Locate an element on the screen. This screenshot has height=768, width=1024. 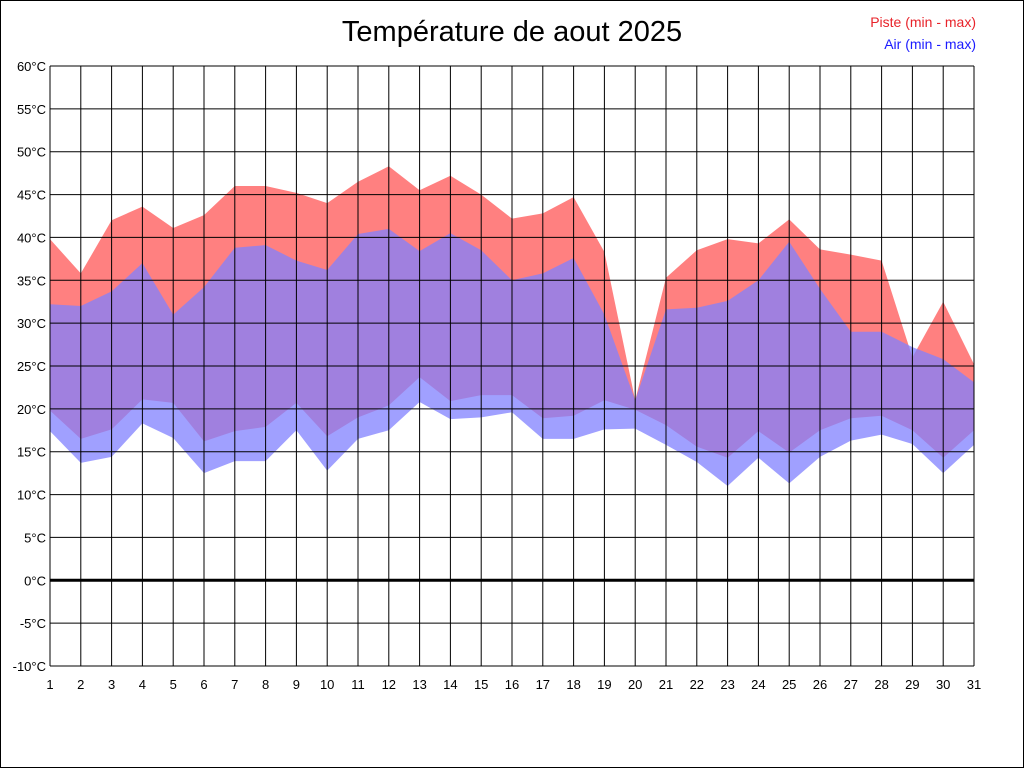
x-tick-label: 16 is located at coordinates (512, 684).